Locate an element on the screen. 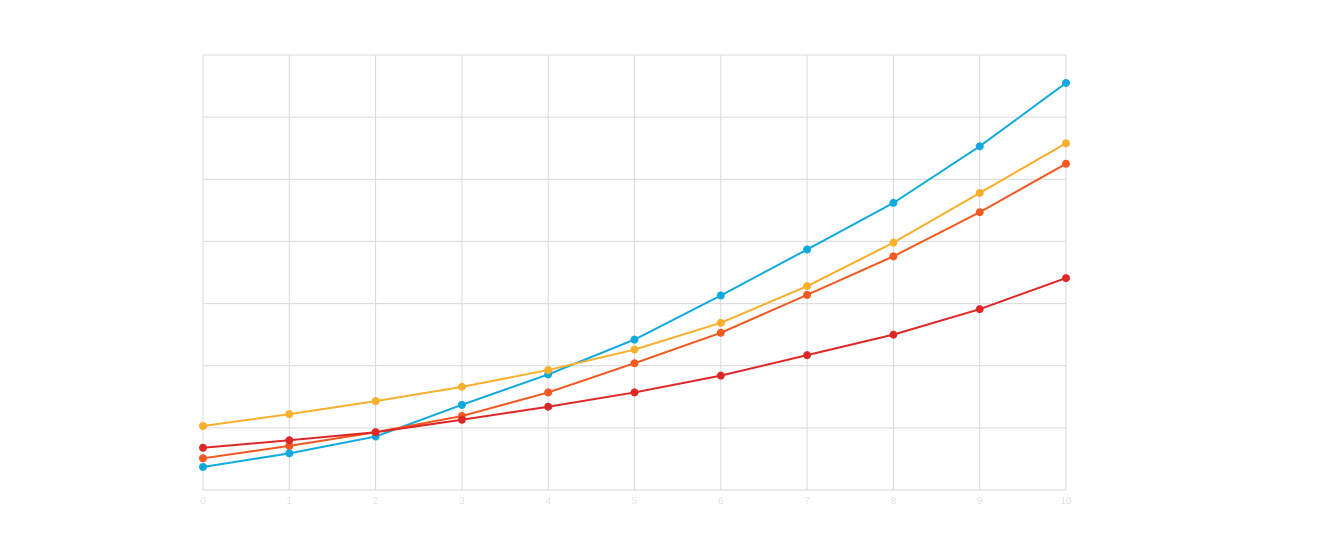 The image size is (1320, 540). x-tick-label: 9 is located at coordinates (980, 501).